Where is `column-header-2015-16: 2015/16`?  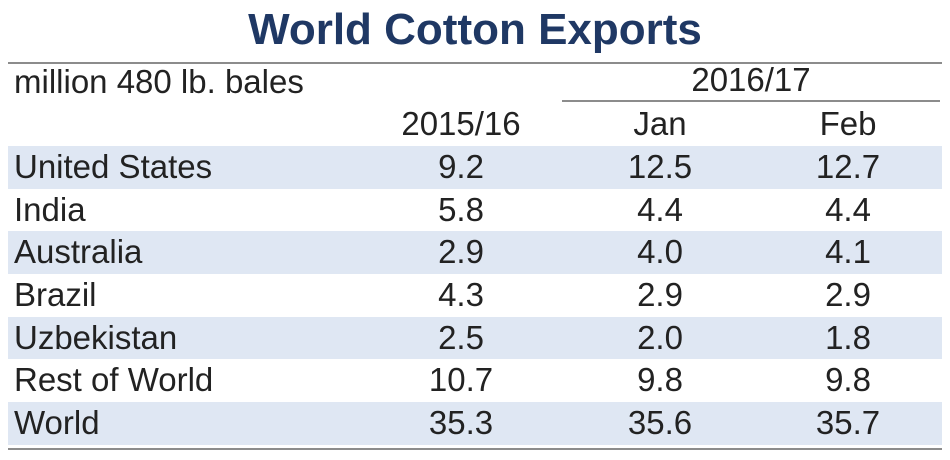 column-header-2015-16: 2015/16 is located at coordinates (461, 123).